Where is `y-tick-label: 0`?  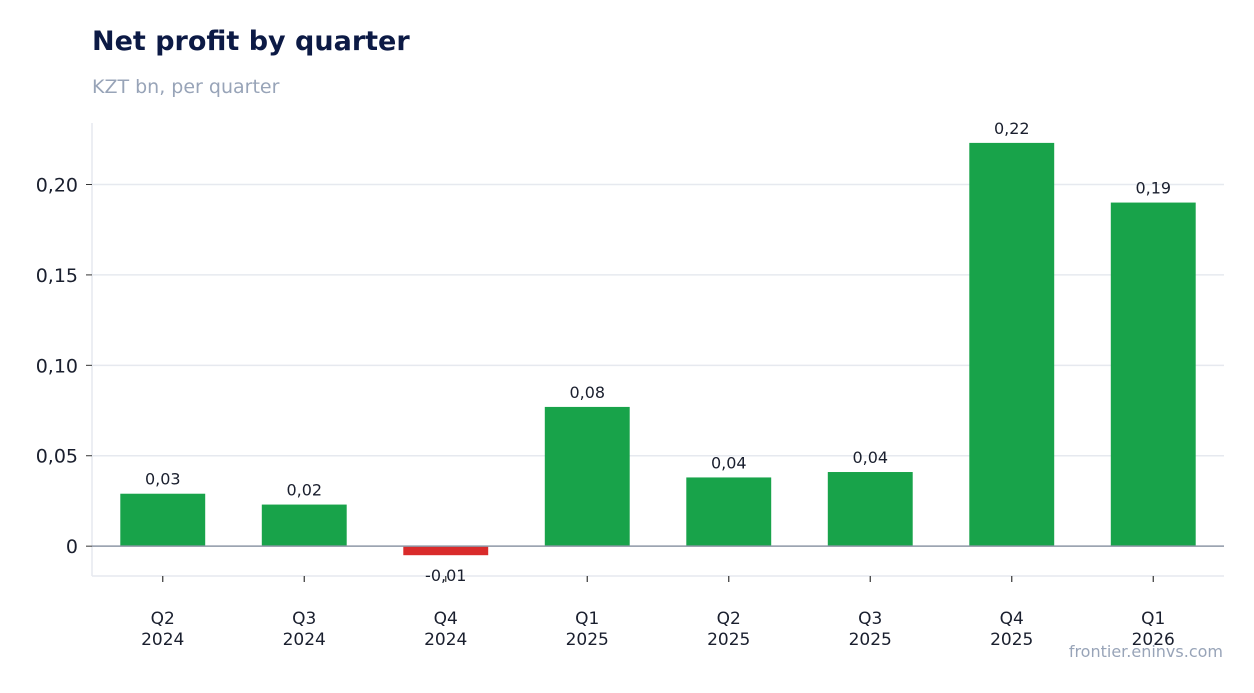
y-tick-label: 0 is located at coordinates (72, 547).